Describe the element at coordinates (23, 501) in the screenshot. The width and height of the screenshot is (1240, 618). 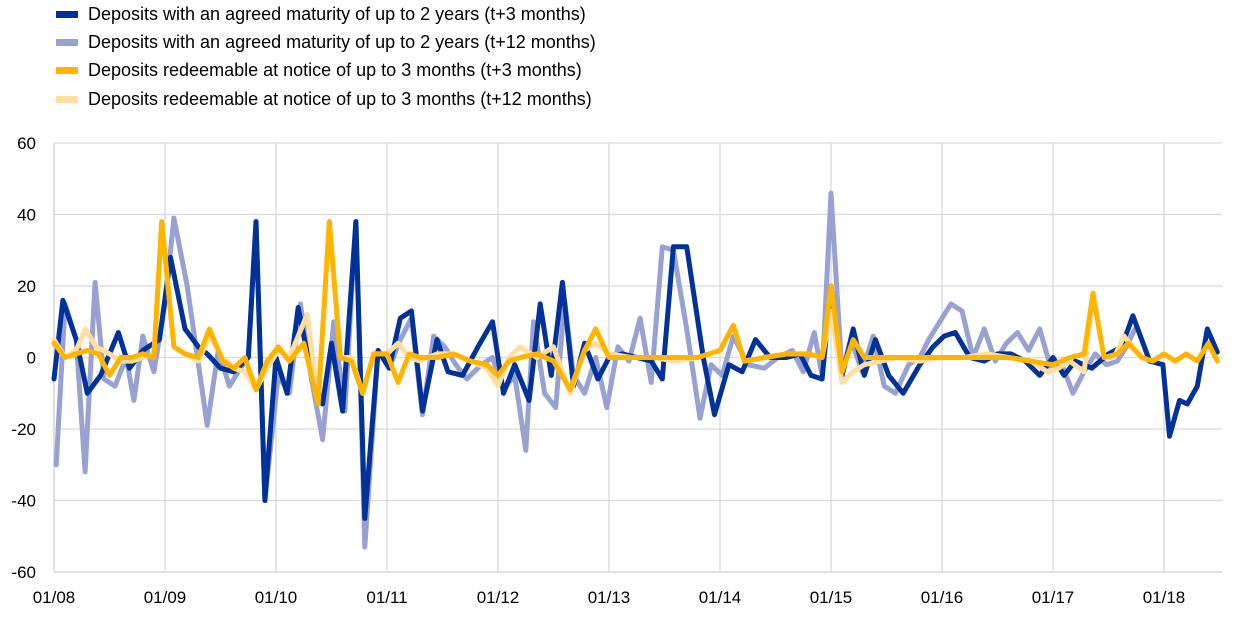
I see `y-tick-label: -40` at that location.